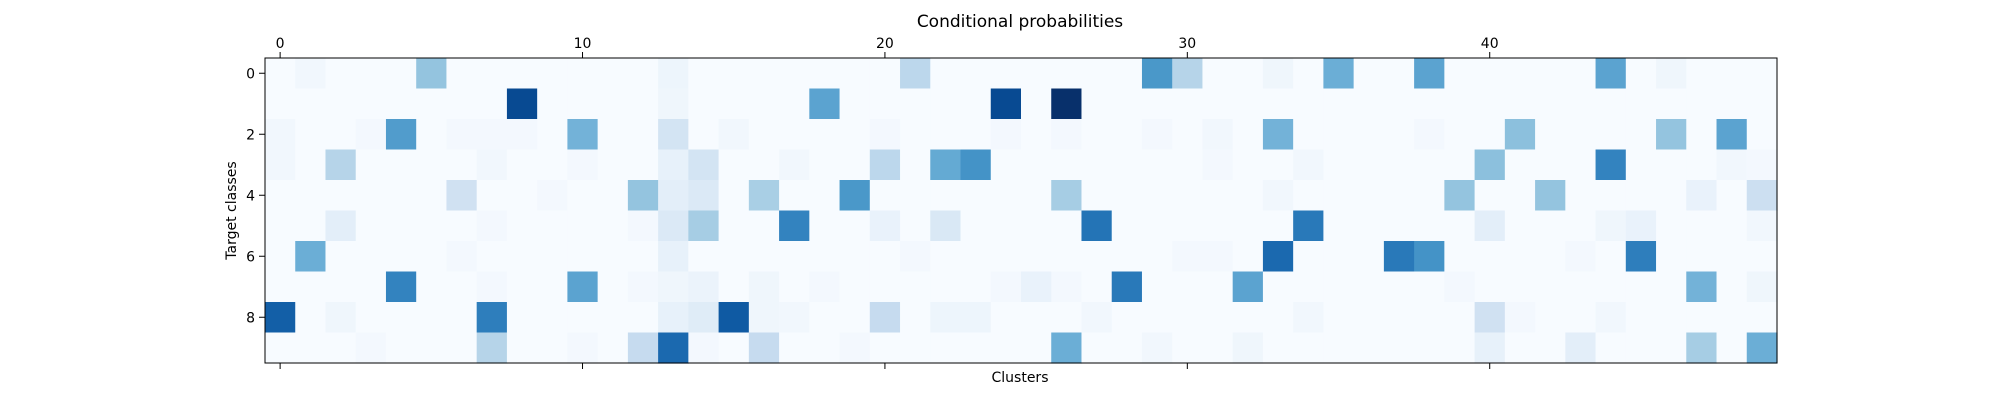 The width and height of the screenshot is (2000, 400). Describe the element at coordinates (1097, 135) in the screenshot. I see `heatmap-cell-r2-c27` at that location.